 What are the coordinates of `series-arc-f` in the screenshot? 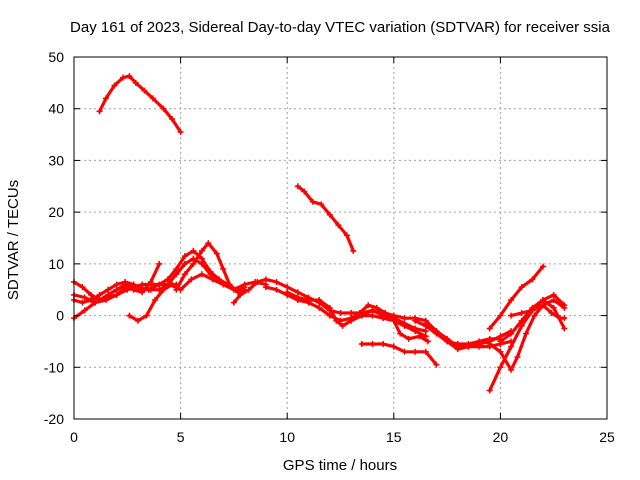 It's located at (210, 267).